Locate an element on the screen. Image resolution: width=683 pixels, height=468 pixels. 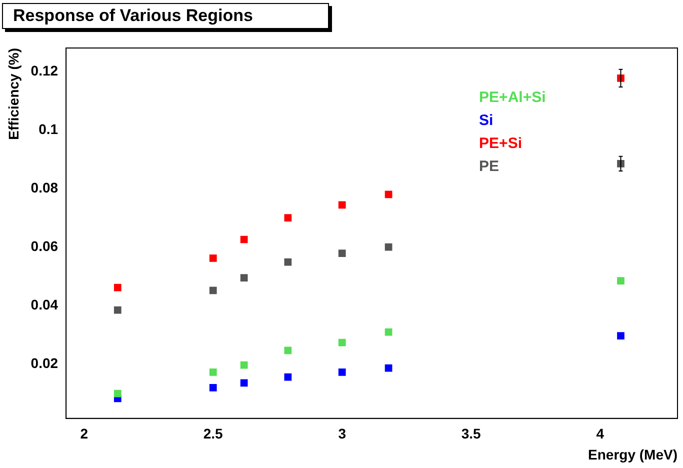
x-tick-label: 2.5 is located at coordinates (213, 434).